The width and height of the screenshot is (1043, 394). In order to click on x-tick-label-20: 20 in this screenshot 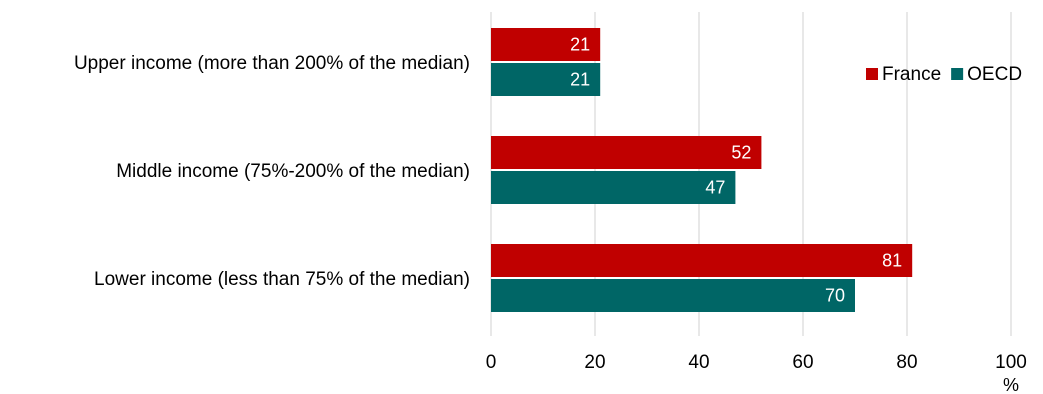, I will do `click(594, 362)`.